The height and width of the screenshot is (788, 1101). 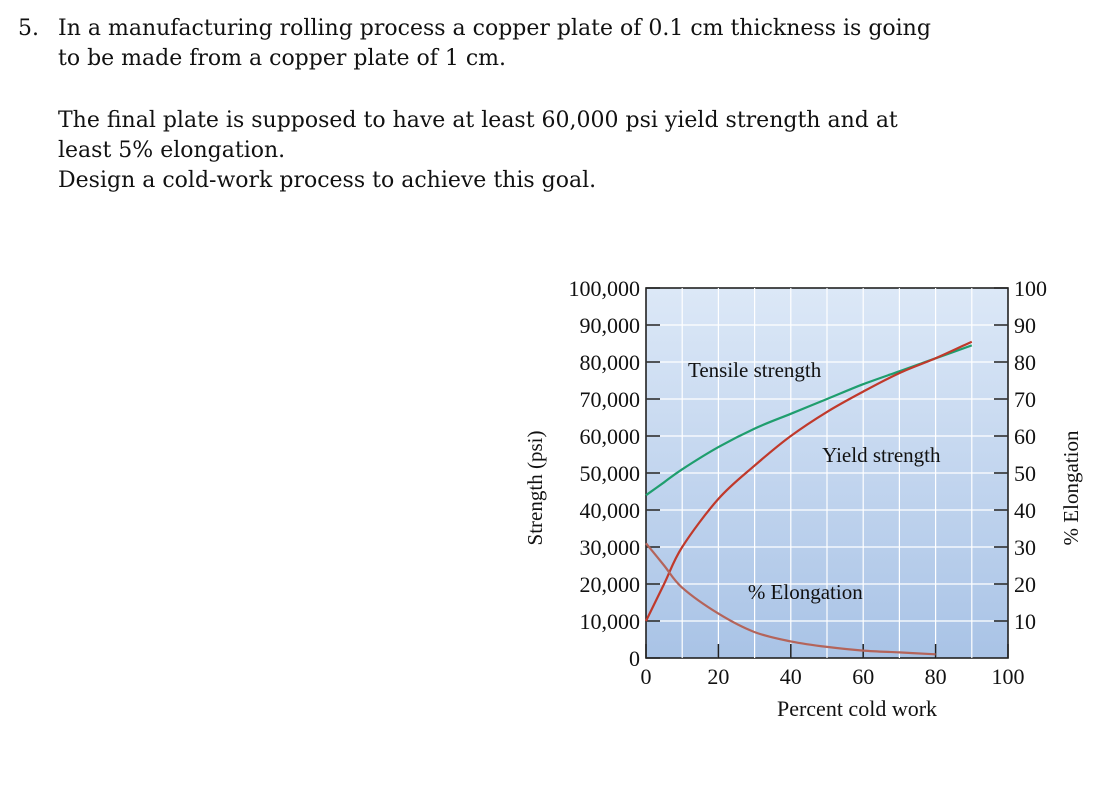 What do you see at coordinates (791, 676) in the screenshot?
I see `x-tick-label: 40` at bounding box center [791, 676].